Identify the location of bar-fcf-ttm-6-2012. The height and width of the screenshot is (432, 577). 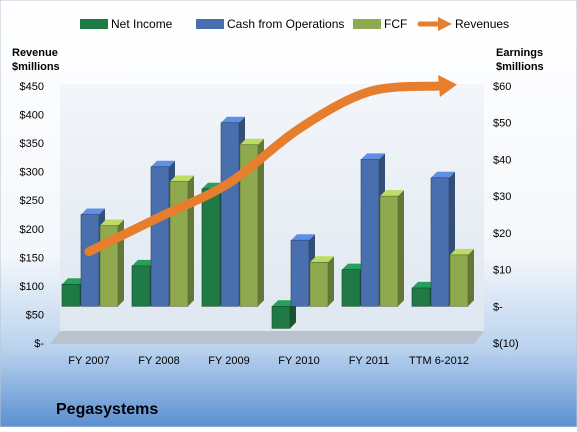
(461, 277).